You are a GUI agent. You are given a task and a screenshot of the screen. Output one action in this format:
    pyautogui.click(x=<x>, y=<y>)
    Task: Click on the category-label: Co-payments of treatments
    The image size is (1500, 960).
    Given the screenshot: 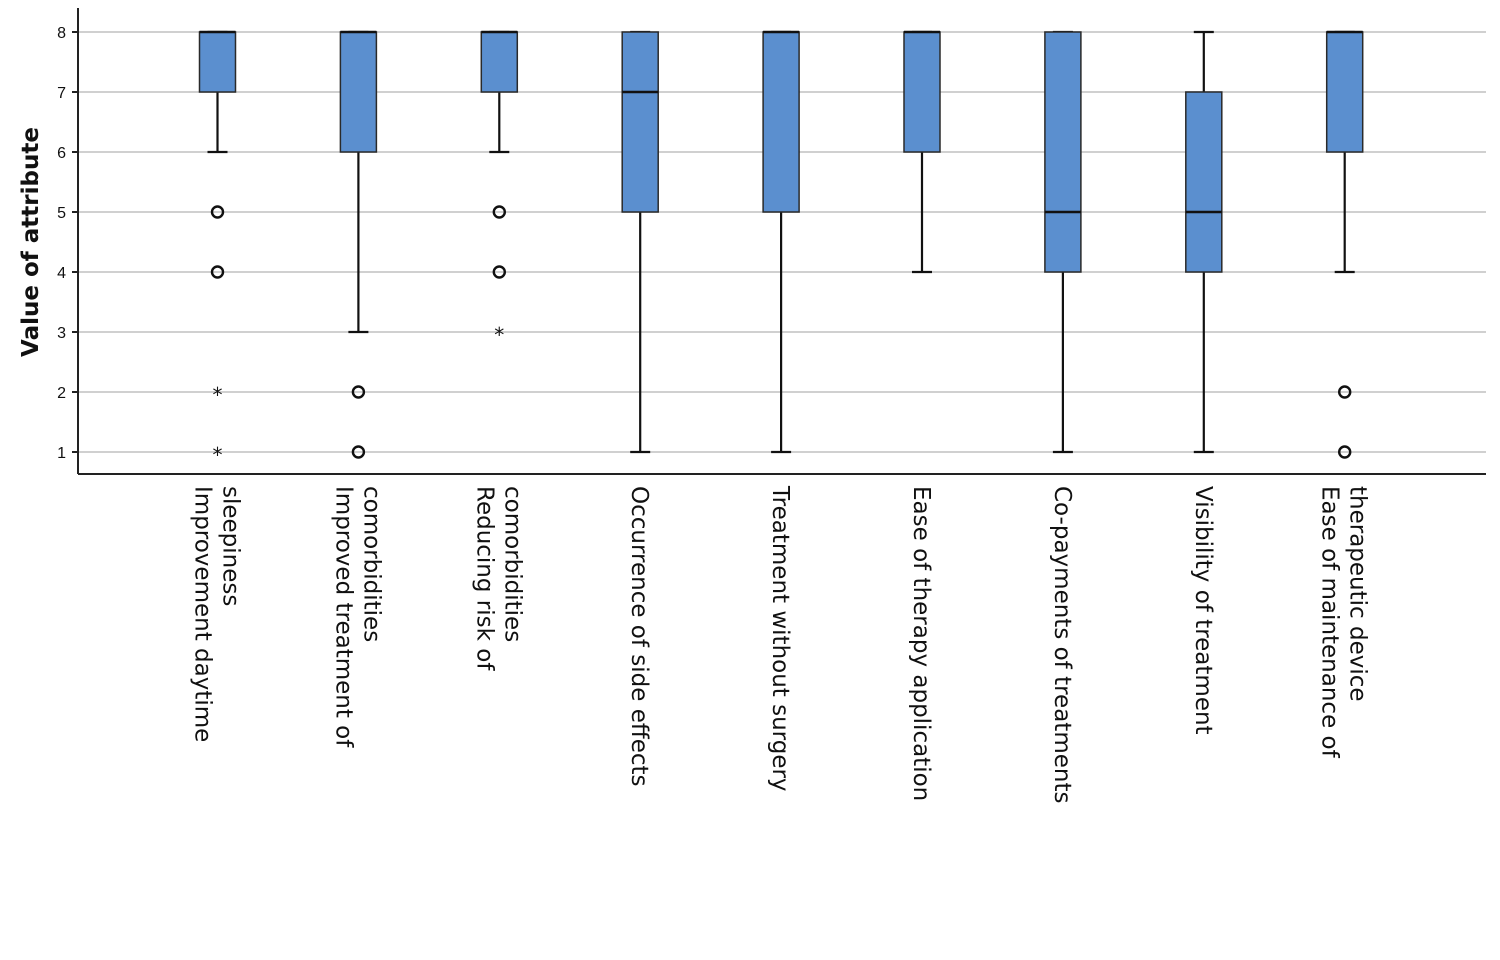 What is the action you would take?
    pyautogui.click(x=1062, y=644)
    